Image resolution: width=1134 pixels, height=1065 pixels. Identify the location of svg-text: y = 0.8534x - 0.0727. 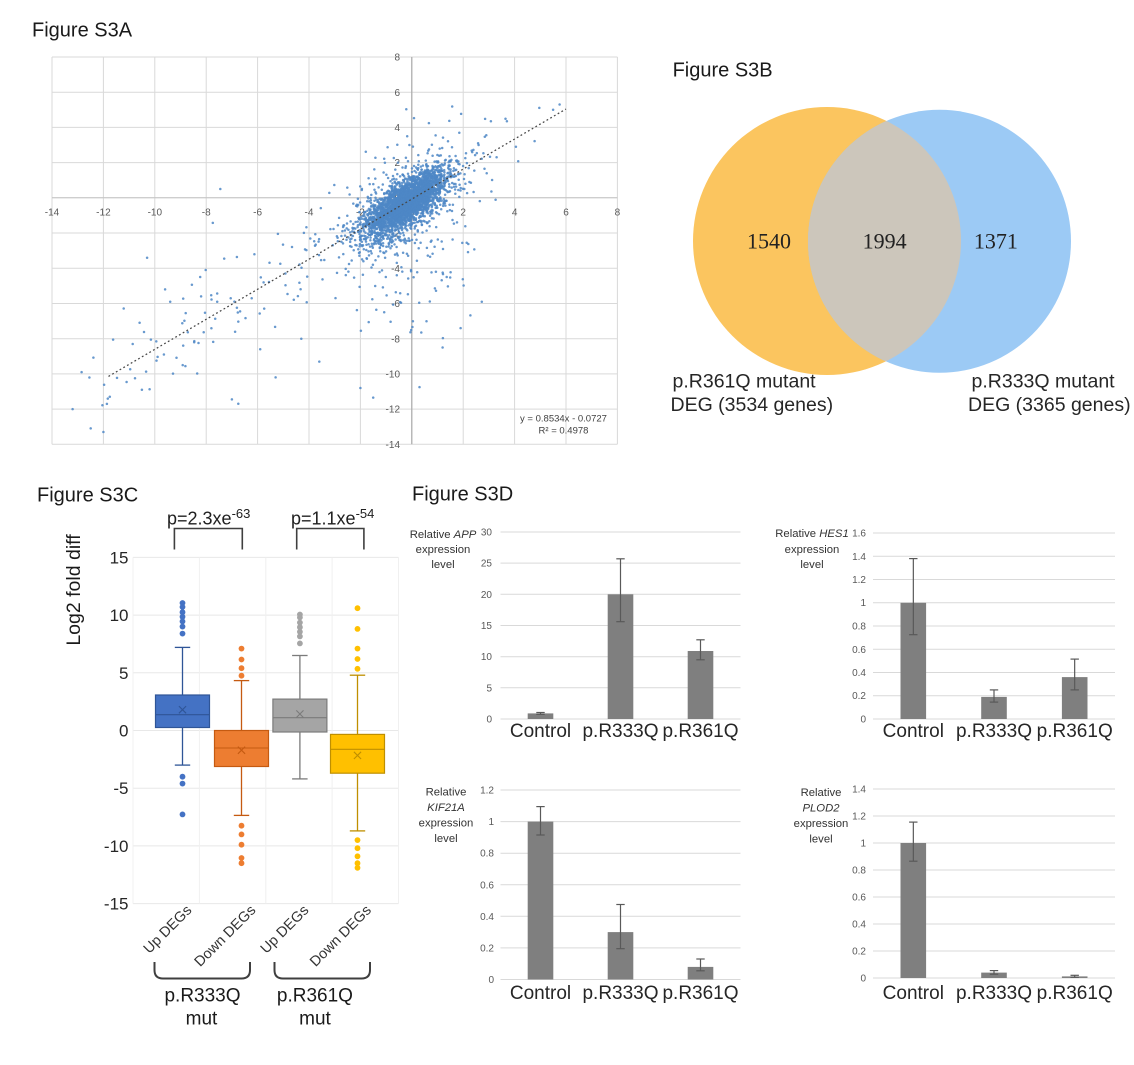
(563, 419).